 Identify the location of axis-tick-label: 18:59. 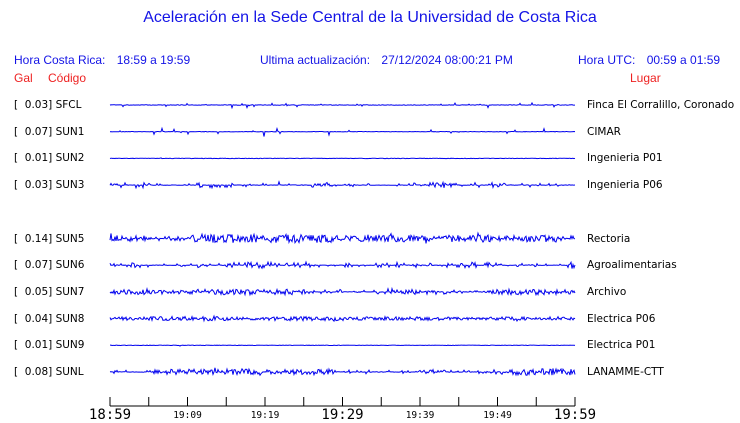
(110, 415).